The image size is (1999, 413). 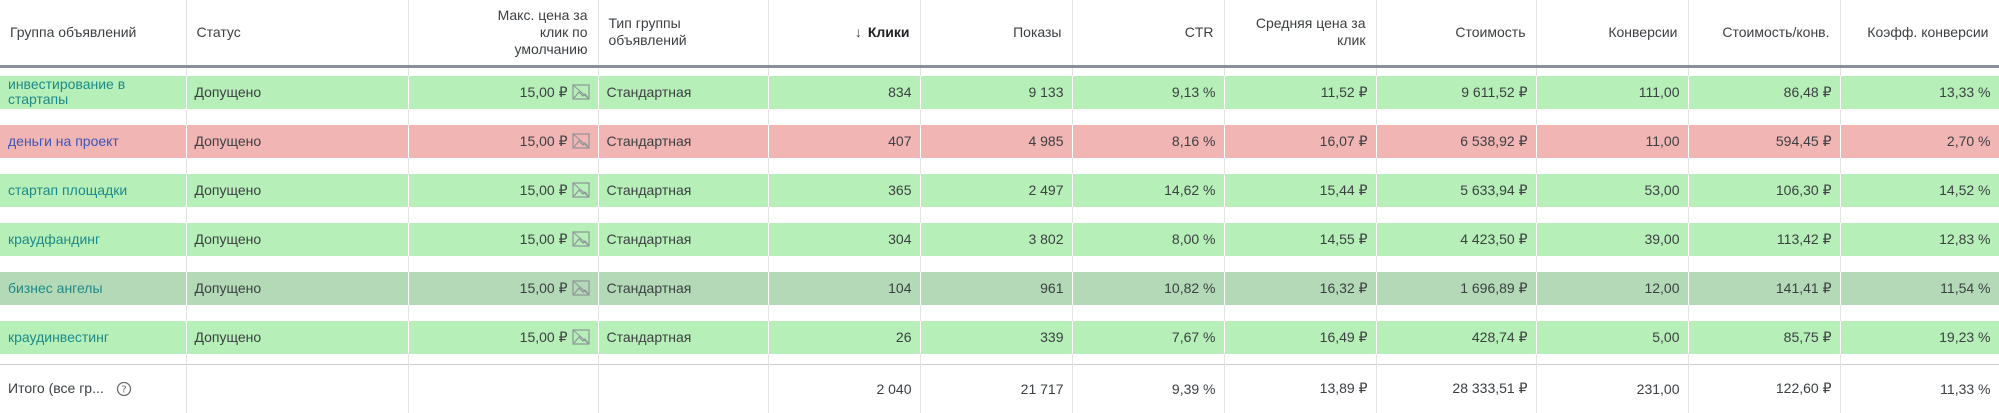 What do you see at coordinates (844, 288) in the screenshot?
I see `clicks-cell: 104` at bounding box center [844, 288].